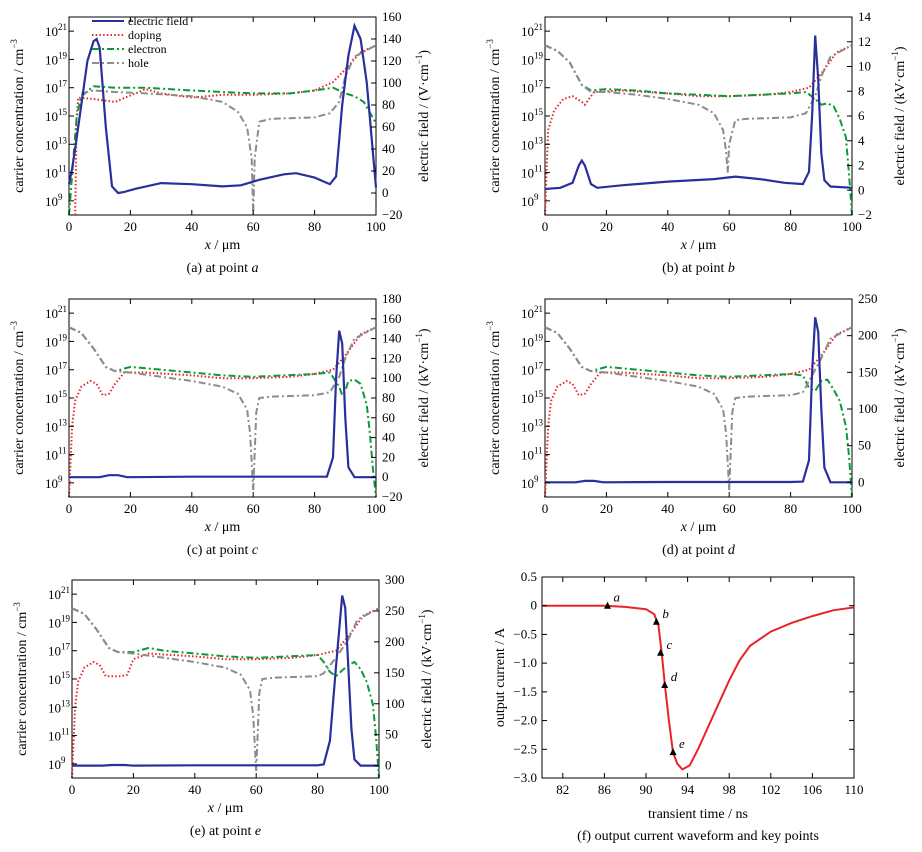 Image resolution: width=922 pixels, height=852 pixels. Describe the element at coordinates (56, 312) in the screenshot. I see `y-tick-label: 1021` at that location.